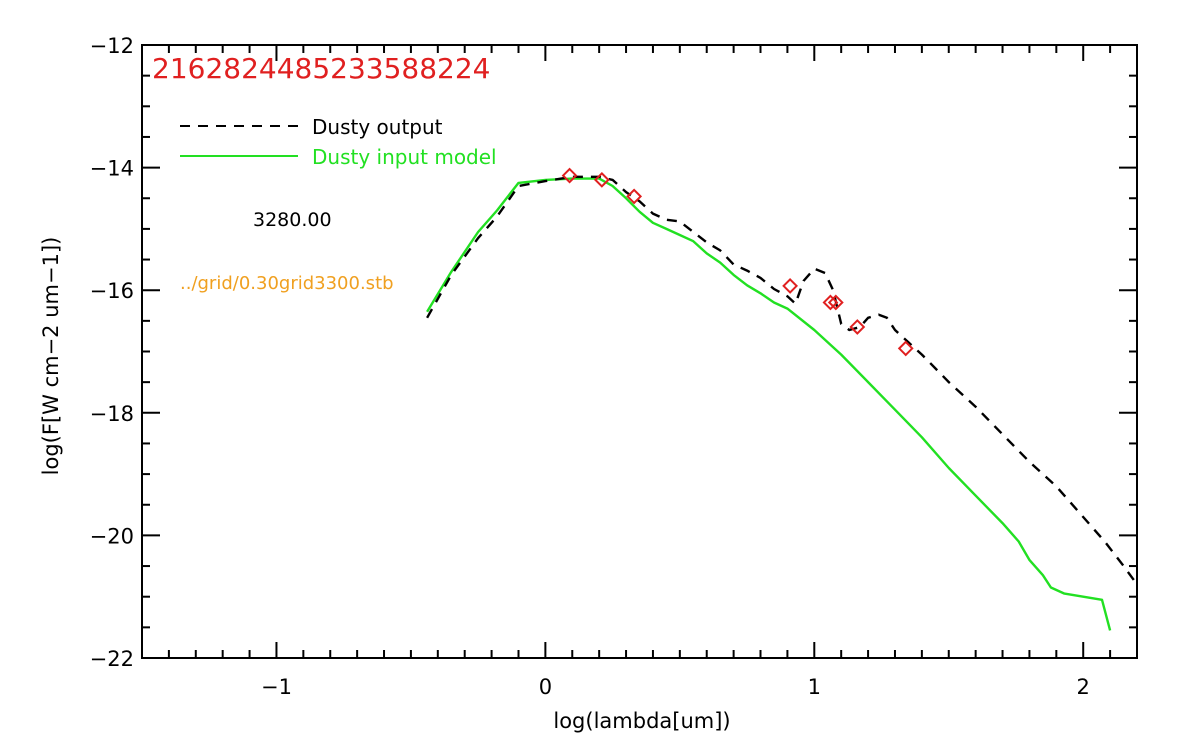 The height and width of the screenshot is (750, 1180). What do you see at coordinates (51, 356) in the screenshot?
I see `y-axis-label: log(F[W cm−2 um−1])` at bounding box center [51, 356].